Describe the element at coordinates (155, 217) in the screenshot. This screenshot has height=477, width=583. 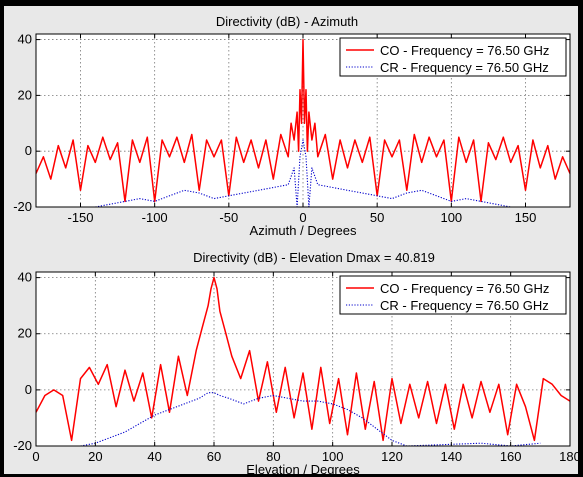
I see `x-tick-label: -100` at that location.